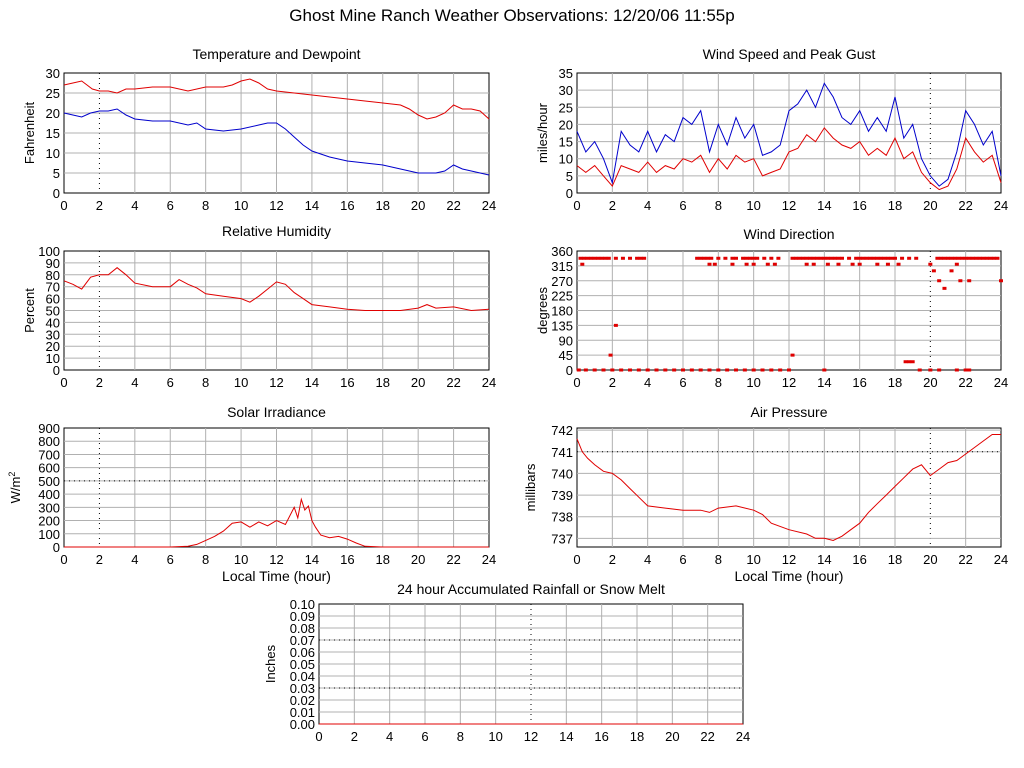 The height and width of the screenshot is (768, 1024). What do you see at coordinates (562, 325) in the screenshot?
I see `y-tick-label: 135` at bounding box center [562, 325].